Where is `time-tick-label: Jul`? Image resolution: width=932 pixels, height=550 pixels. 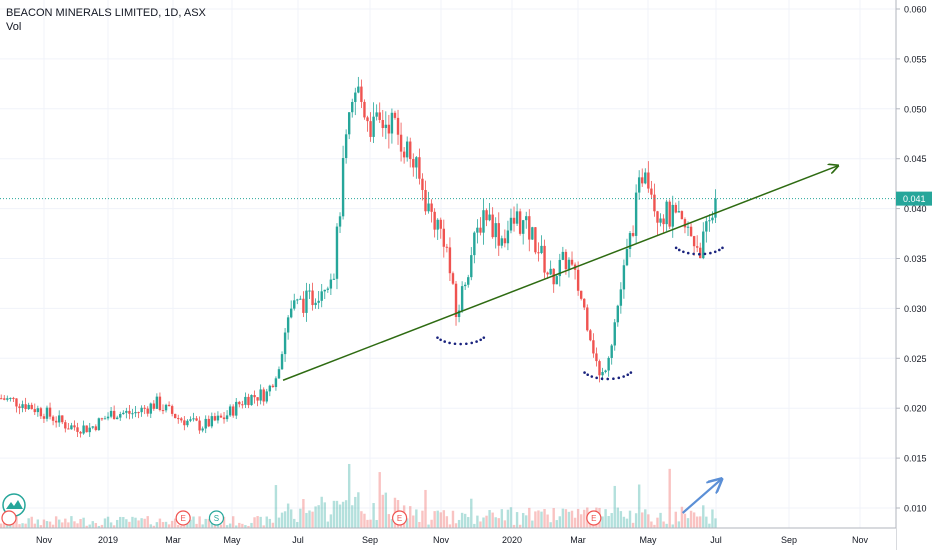 time-tick-label: Jul is located at coordinates (716, 540).